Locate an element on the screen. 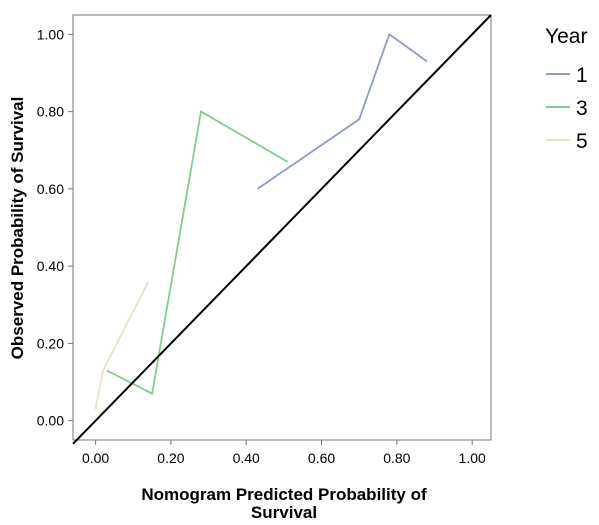 The width and height of the screenshot is (599, 525). x-axis: 0.00 0.20 0.40 0.60 0.80 1.00 is located at coordinates (284, 453).